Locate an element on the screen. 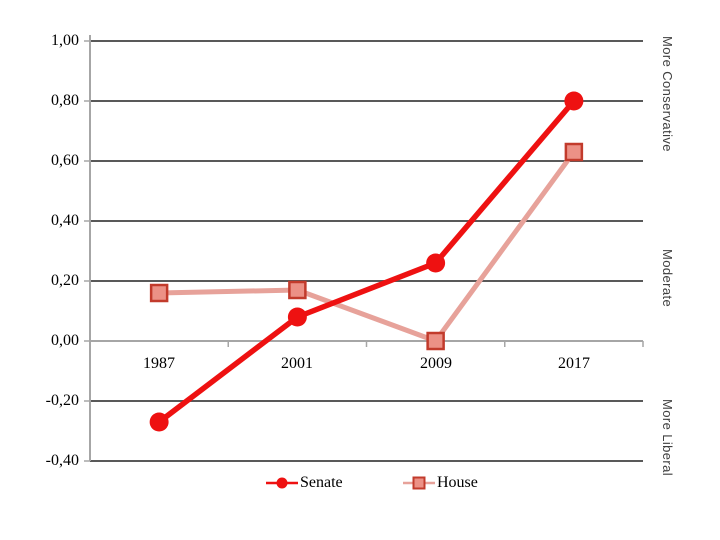 This screenshot has width=720, height=540. right-axis-label-moderate: Moderate is located at coordinates (667, 278).